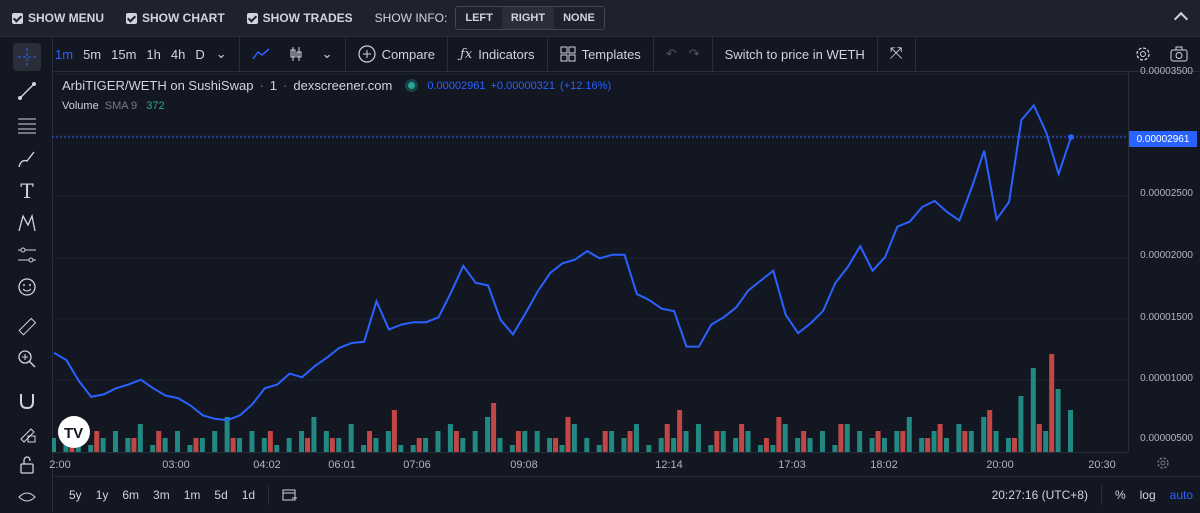  I want to click on range-1y: 1y, so click(102, 495).